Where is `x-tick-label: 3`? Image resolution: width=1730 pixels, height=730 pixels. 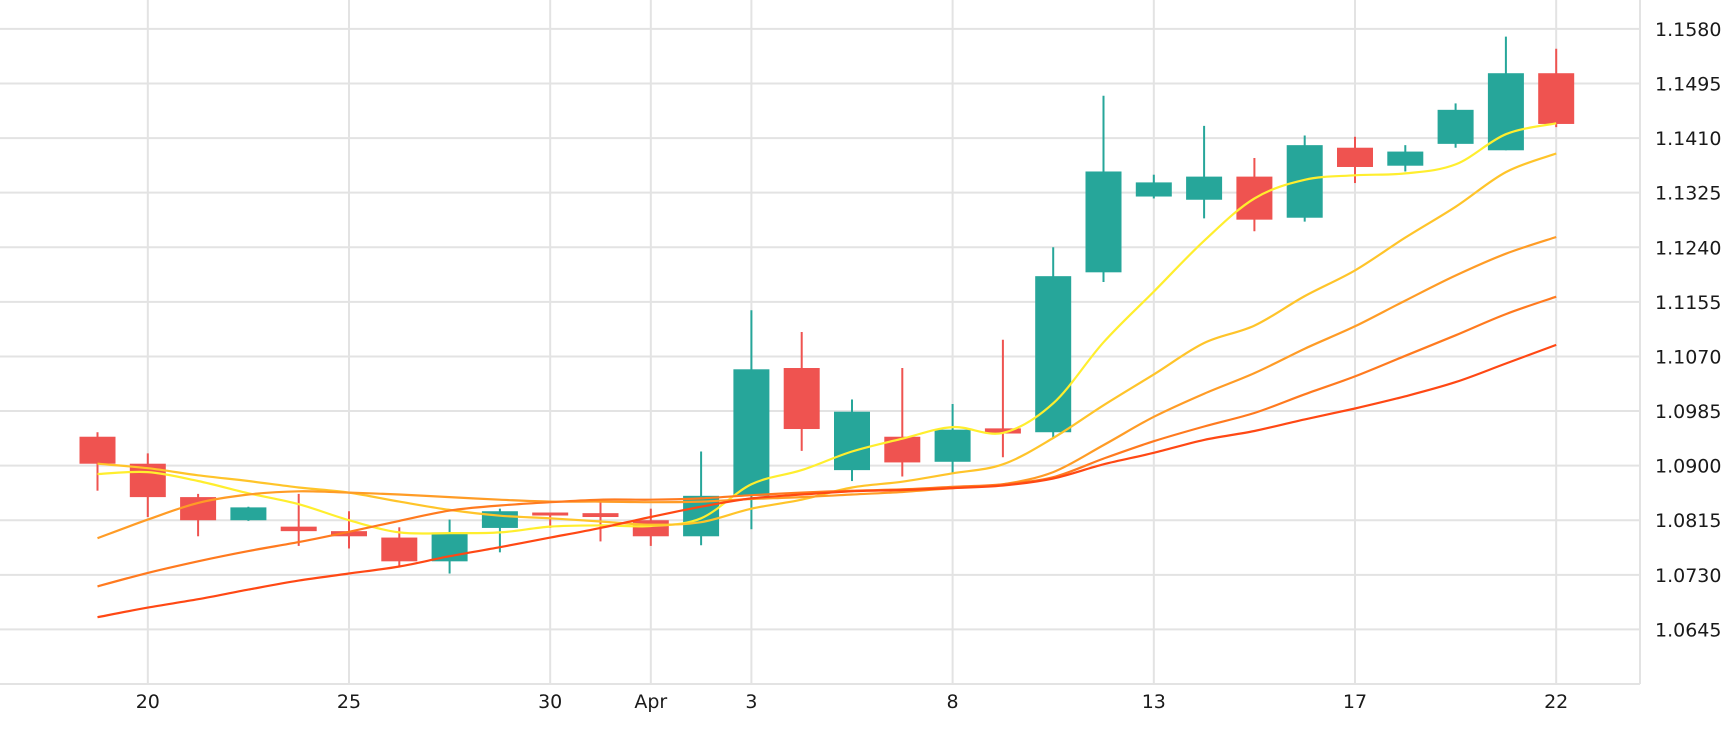 x-tick-label: 3 is located at coordinates (751, 702).